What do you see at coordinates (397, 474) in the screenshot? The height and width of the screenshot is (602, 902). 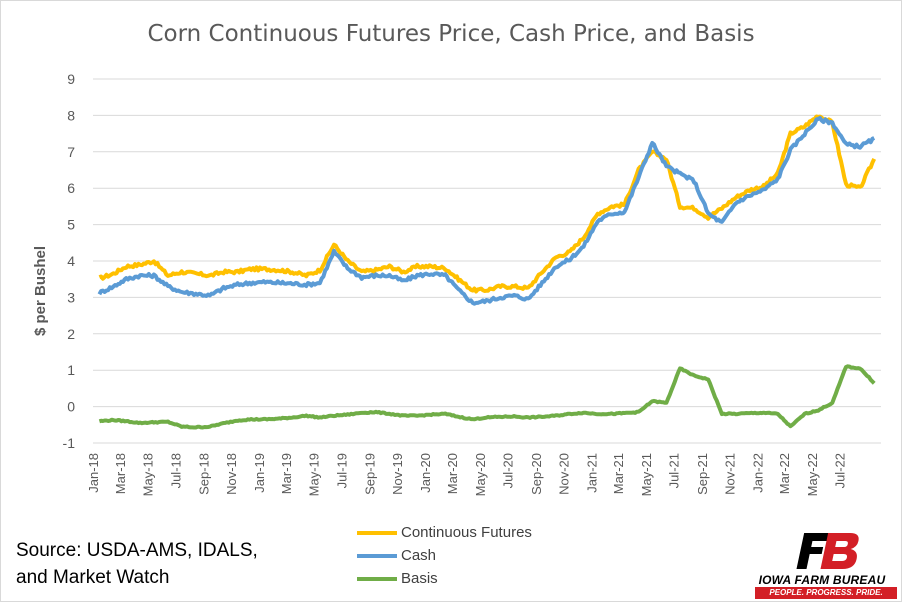 I see `x-tick-label: Nov-19` at bounding box center [397, 474].